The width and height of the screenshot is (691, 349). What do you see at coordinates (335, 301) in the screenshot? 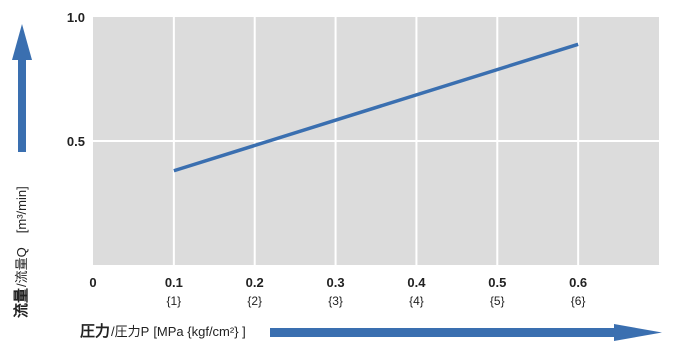
I see `x-tick-sublabel-3: {3}` at bounding box center [335, 301].